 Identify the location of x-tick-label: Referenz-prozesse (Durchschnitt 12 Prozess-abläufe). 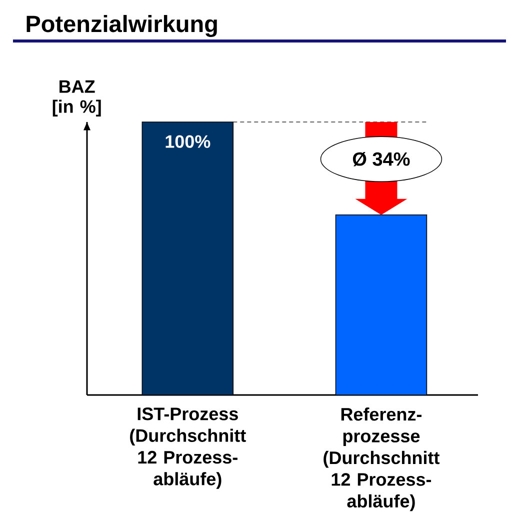
(382, 460).